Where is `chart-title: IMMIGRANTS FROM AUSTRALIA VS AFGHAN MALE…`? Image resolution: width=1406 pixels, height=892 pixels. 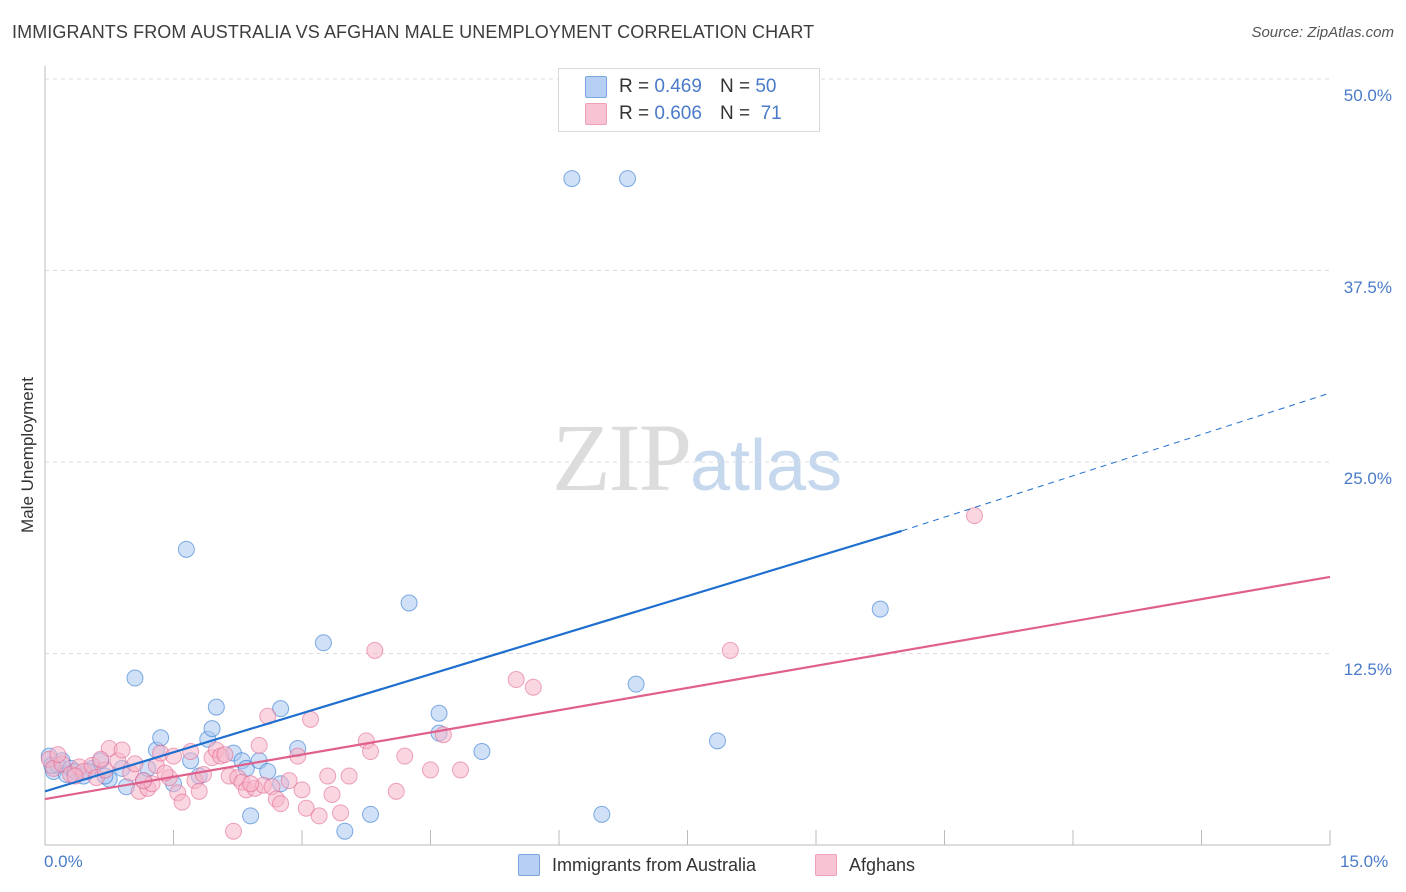
chart-title: IMMIGRANTS FROM AUSTRALIA VS AFGHAN MALE… is located at coordinates (413, 32).